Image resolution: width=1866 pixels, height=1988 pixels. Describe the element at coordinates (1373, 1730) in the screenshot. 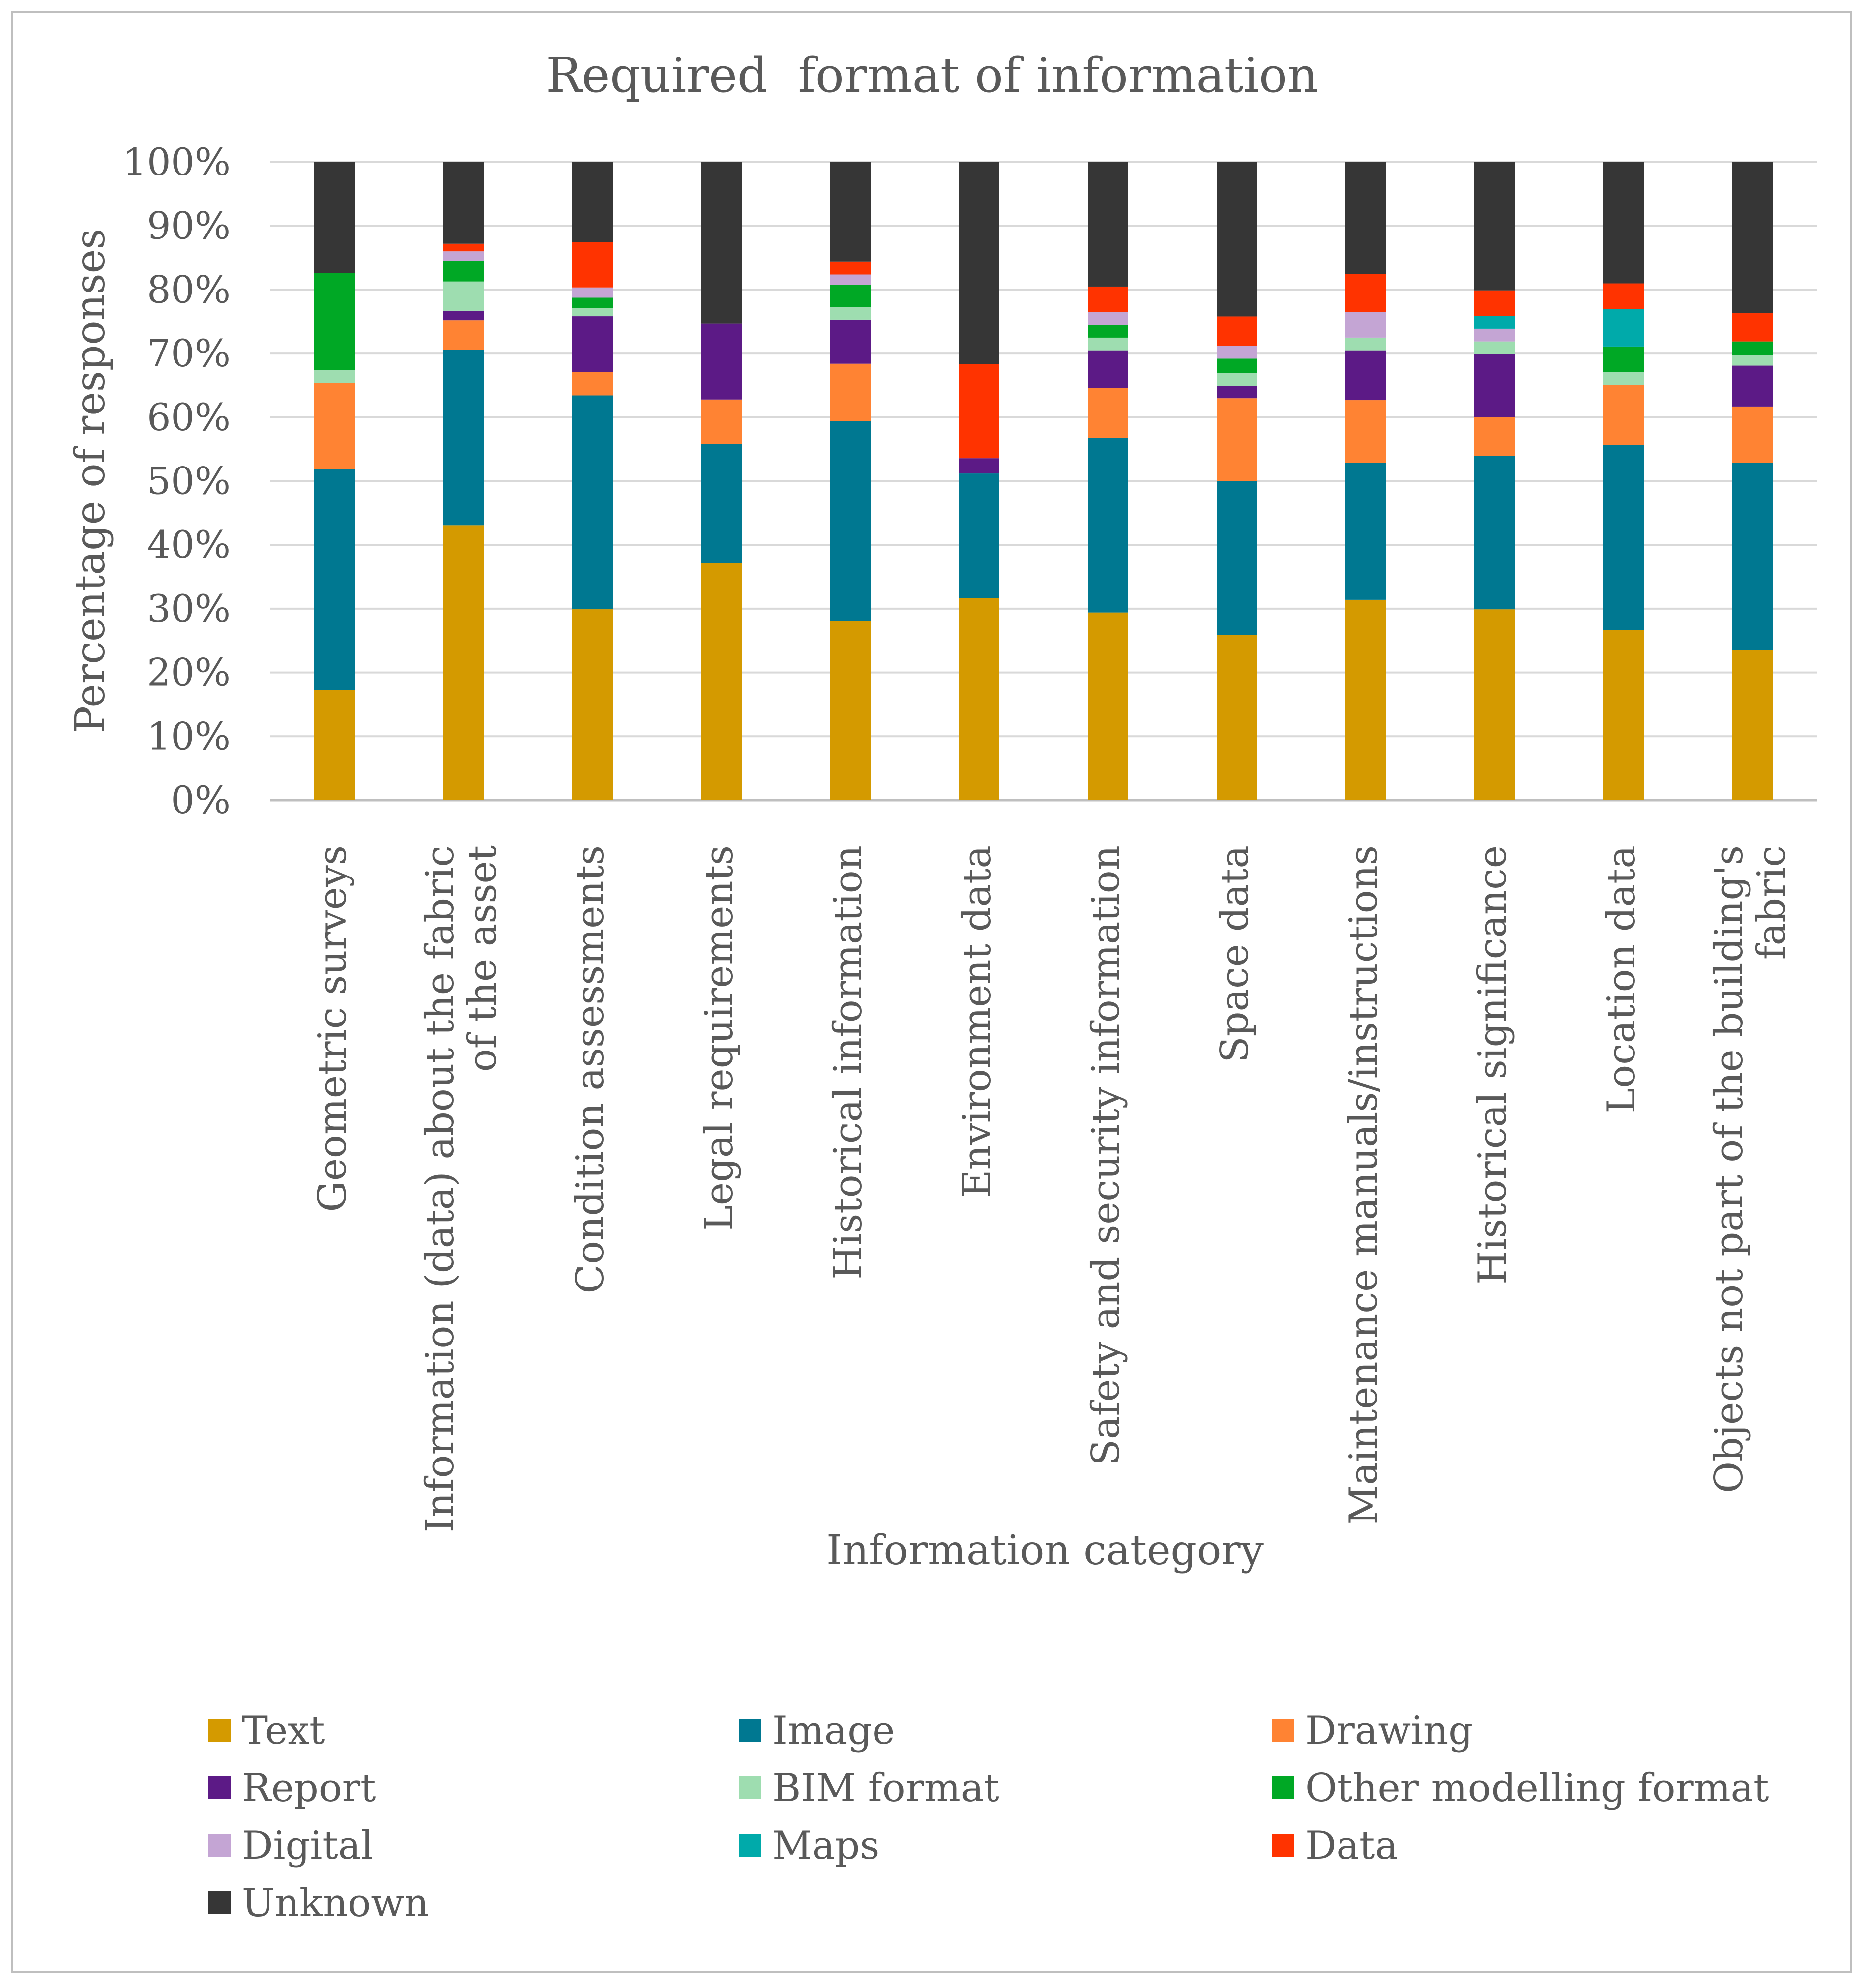

I see `legend-item: Drawing` at that location.